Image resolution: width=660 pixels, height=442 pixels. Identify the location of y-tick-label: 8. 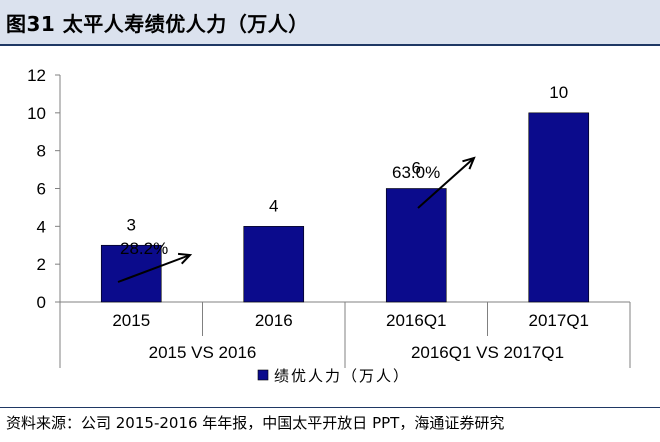
(41, 151).